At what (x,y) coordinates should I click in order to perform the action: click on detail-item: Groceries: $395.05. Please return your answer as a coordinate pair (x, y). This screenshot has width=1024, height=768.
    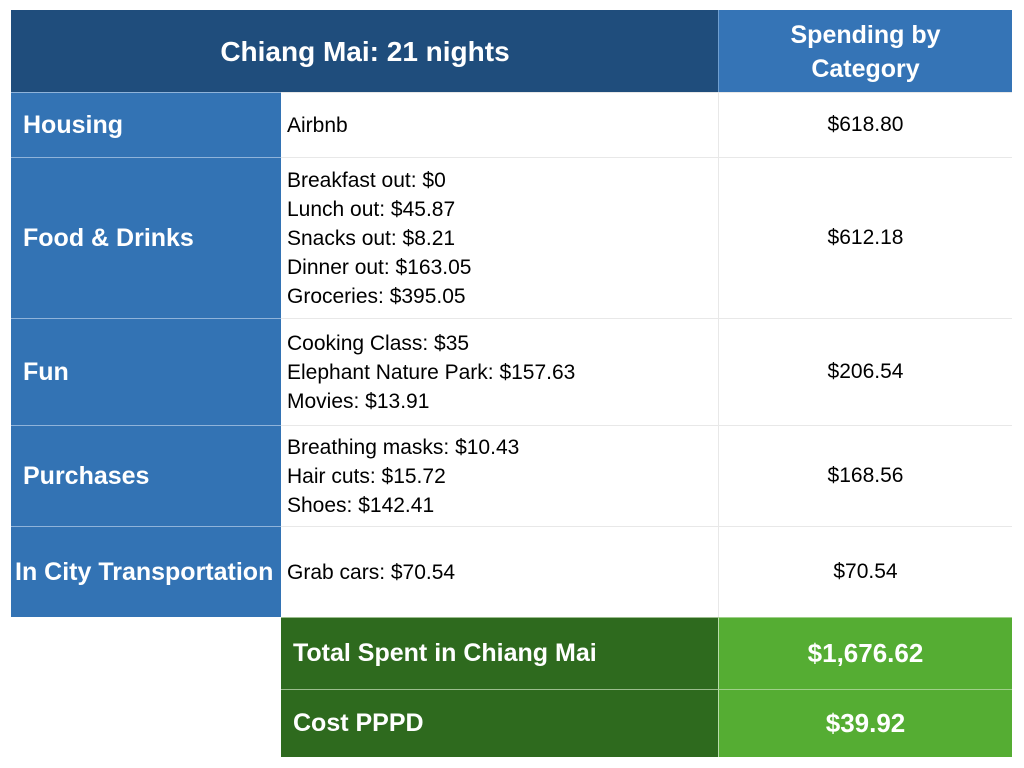
    Looking at the image, I should click on (376, 296).